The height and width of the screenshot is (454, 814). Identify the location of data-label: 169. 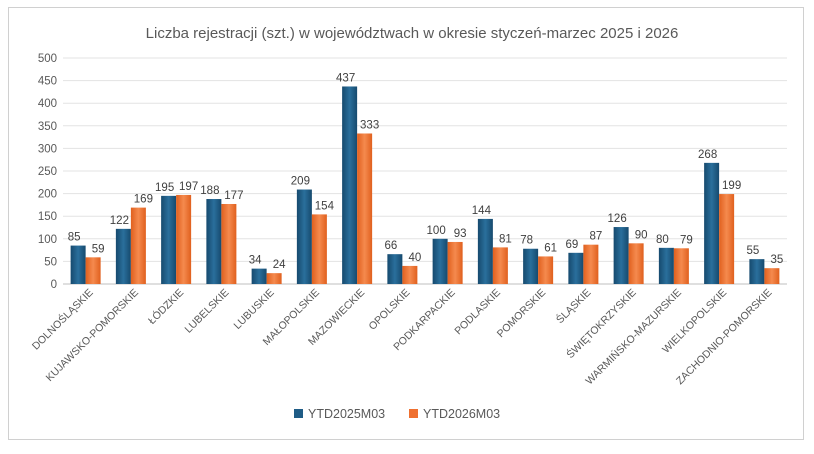
(143, 200).